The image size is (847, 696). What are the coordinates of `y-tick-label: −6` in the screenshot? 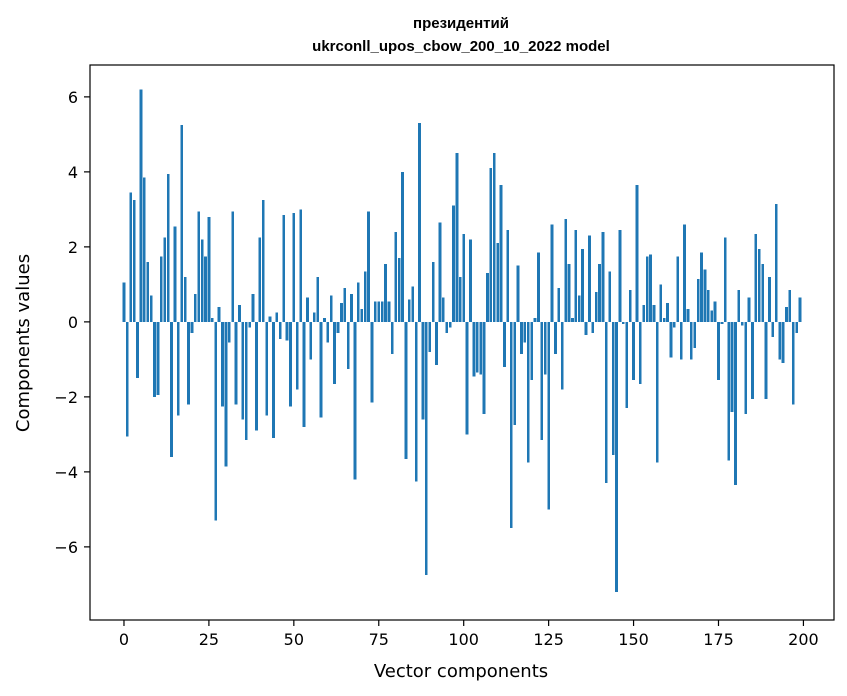 It's located at (66, 547).